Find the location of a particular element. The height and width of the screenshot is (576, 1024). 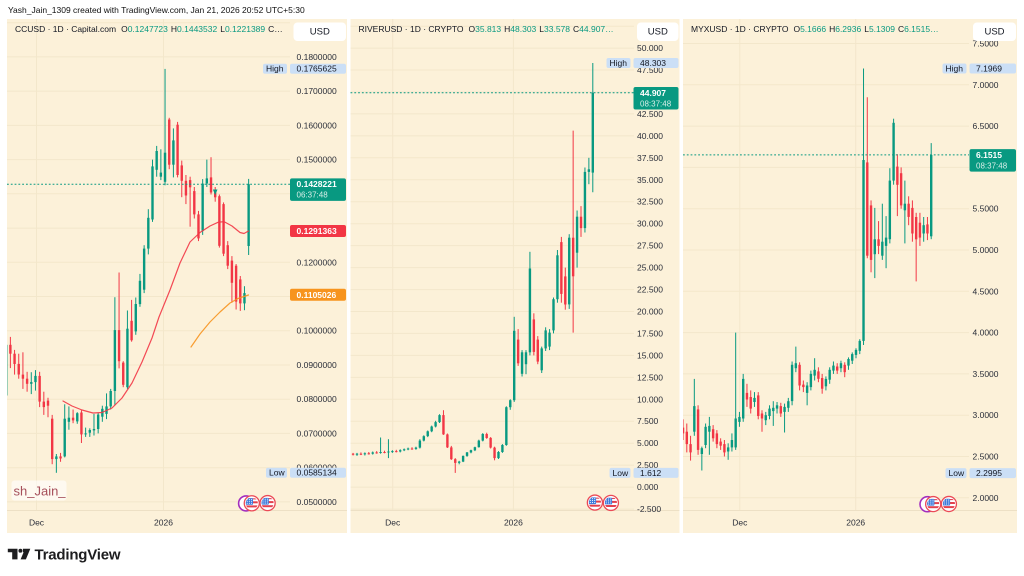

svg-text: 2.0000 is located at coordinates (986, 498).